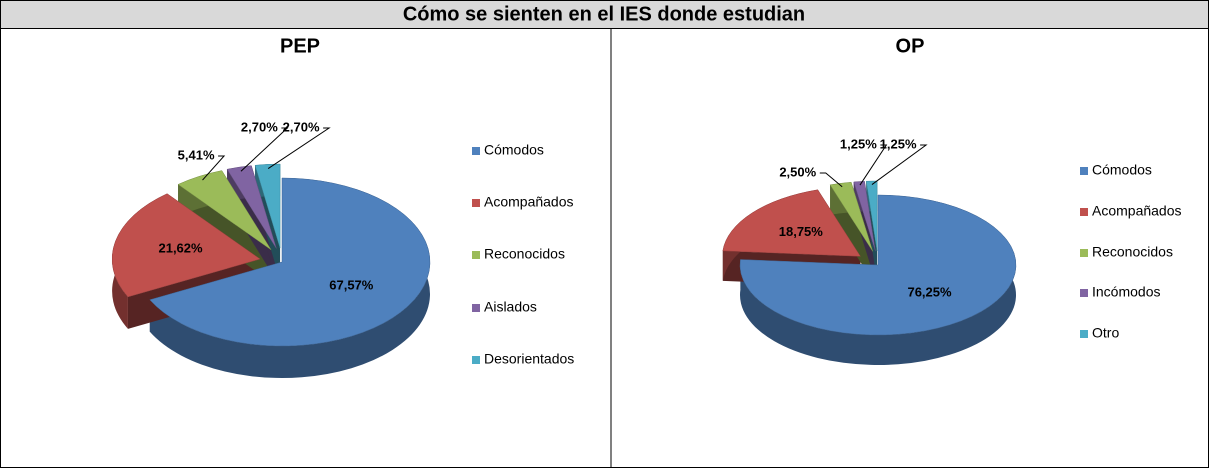 The image size is (1209, 468). I want to click on data-label: 2,50%, so click(797, 171).